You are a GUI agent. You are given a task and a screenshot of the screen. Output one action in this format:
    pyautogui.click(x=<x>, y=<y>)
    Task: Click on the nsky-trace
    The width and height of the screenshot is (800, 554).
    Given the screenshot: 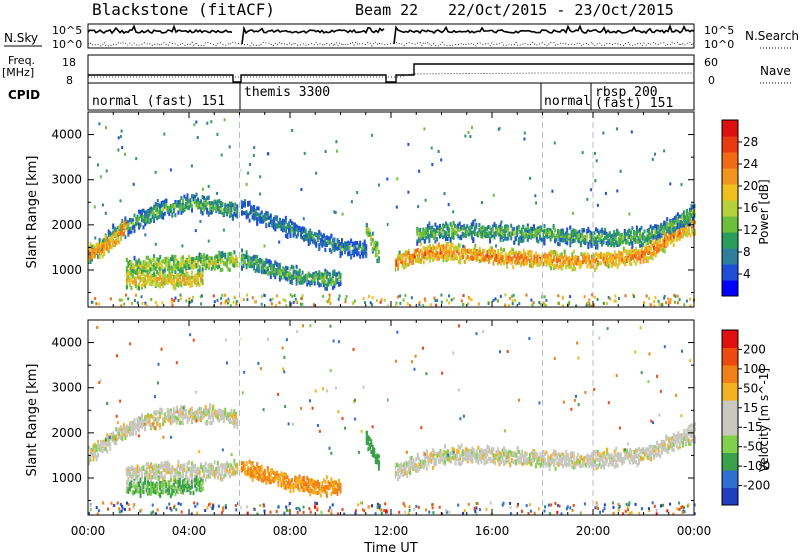 What is the action you would take?
    pyautogui.click(x=391, y=34)
    